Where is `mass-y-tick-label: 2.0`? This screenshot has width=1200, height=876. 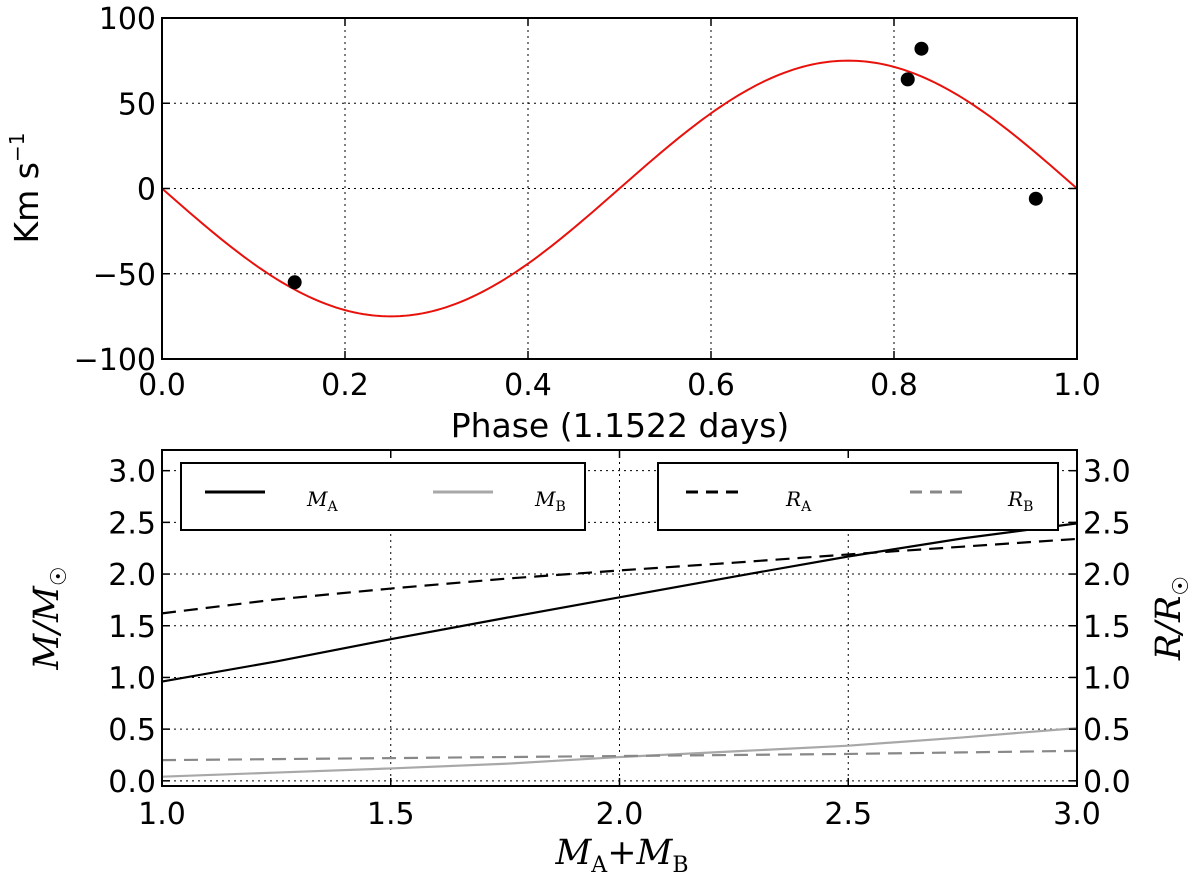 mass-y-tick-label: 2.0 is located at coordinates (132, 575).